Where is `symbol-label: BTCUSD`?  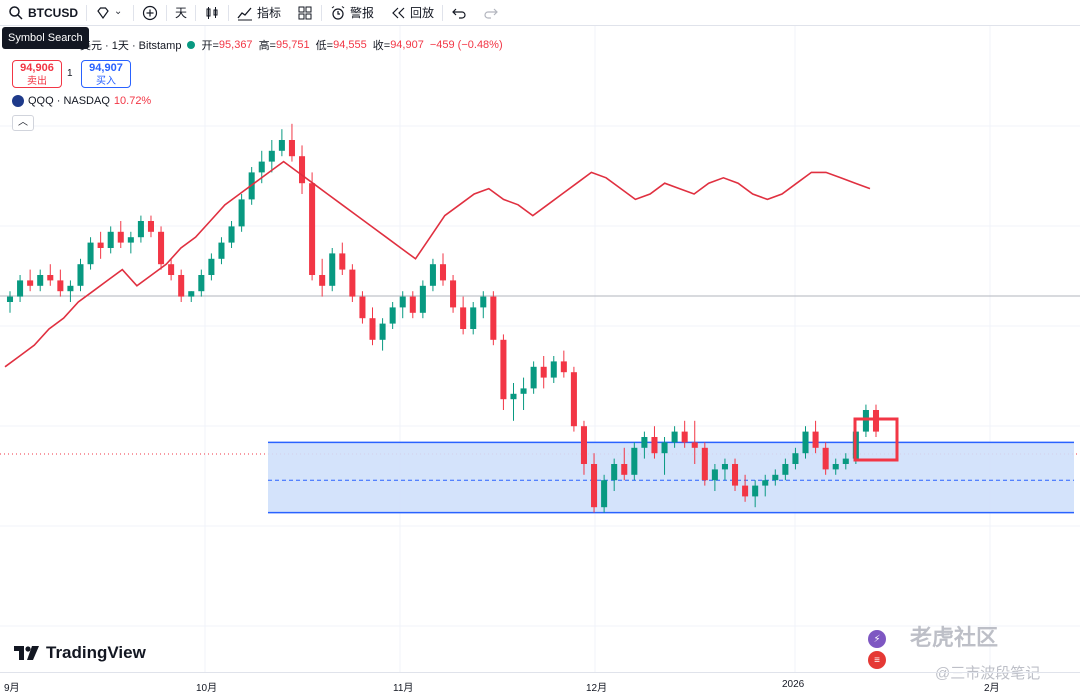 symbol-label: BTCUSD is located at coordinates (53, 12).